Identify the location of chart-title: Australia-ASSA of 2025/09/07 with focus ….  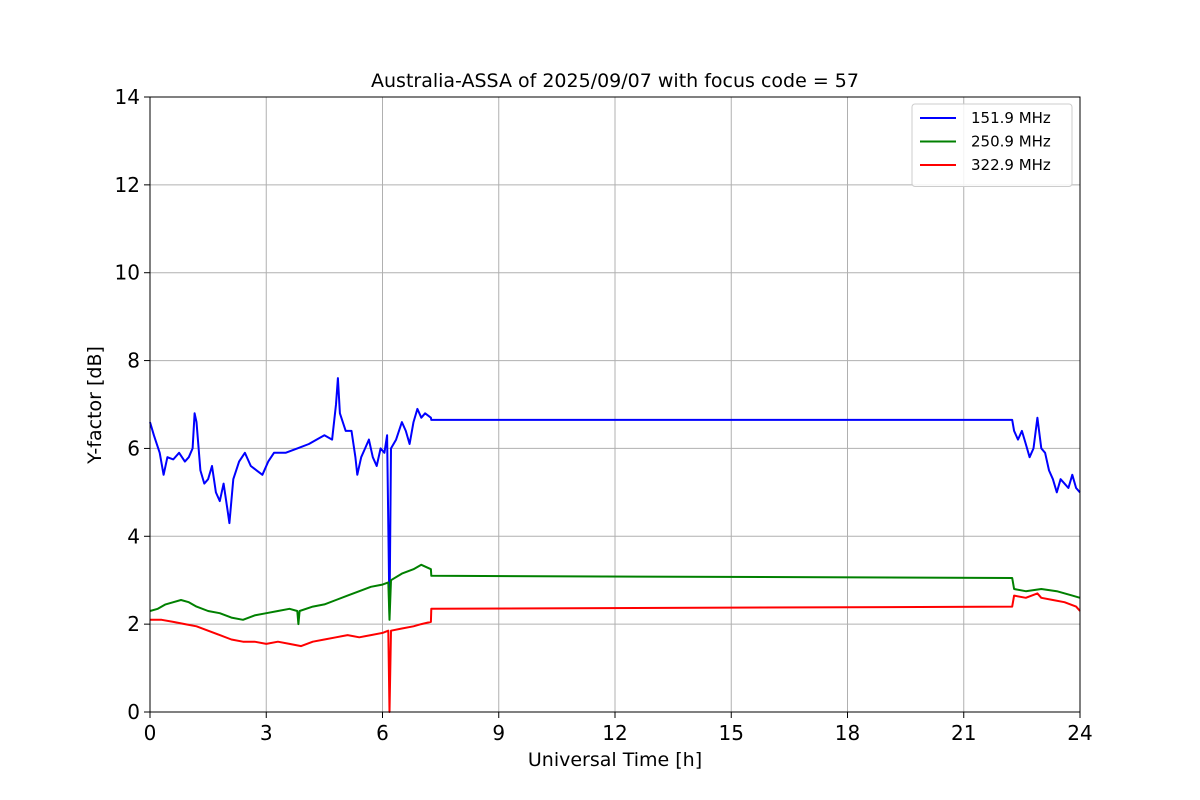
(615, 81).